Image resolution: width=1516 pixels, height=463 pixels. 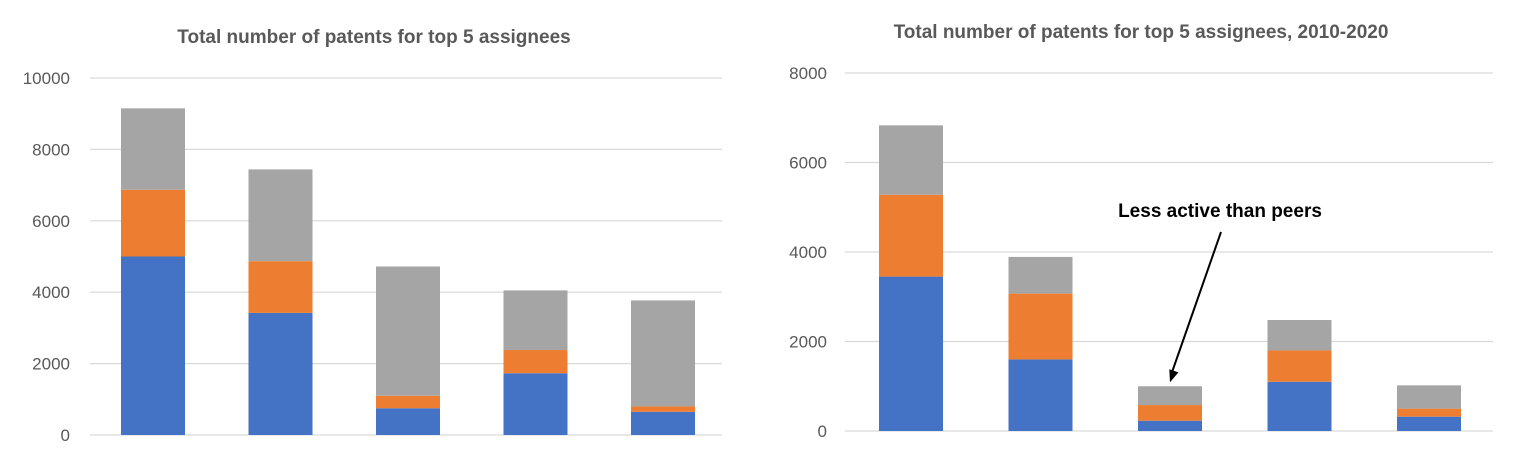 What do you see at coordinates (46, 257) in the screenshot?
I see `left-chart-y-axis: 0 2000 4000 6000 8000 10000` at bounding box center [46, 257].